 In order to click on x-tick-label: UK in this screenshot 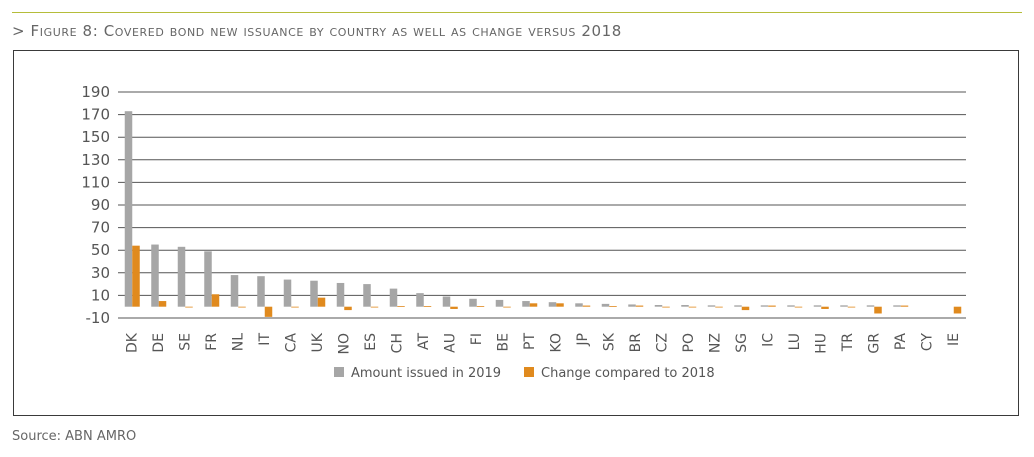, I will do `click(318, 342)`.